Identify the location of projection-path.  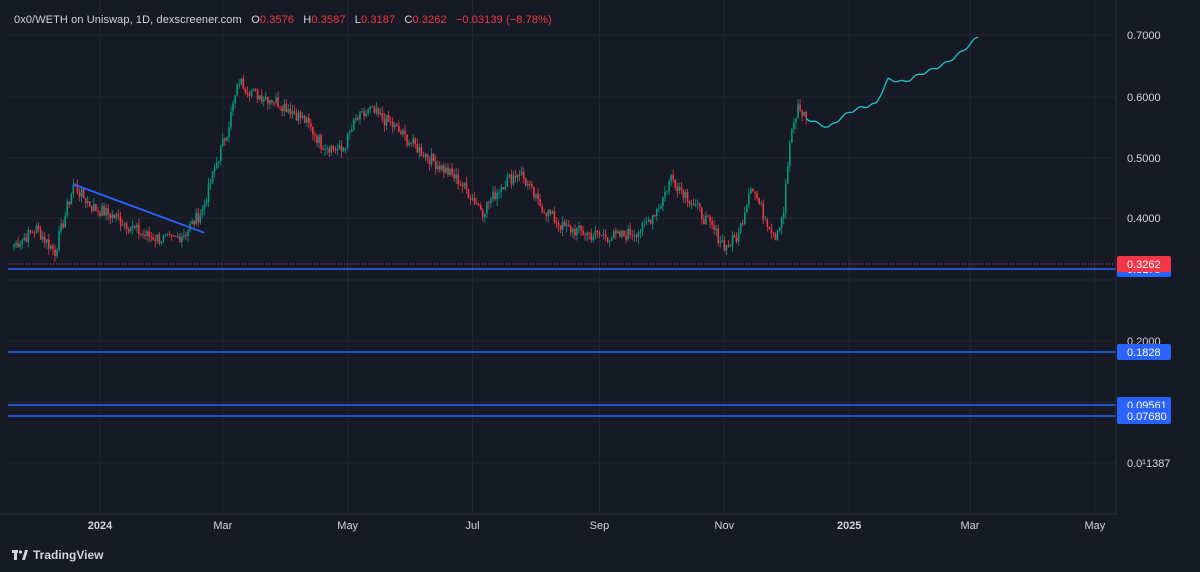
(892, 82).